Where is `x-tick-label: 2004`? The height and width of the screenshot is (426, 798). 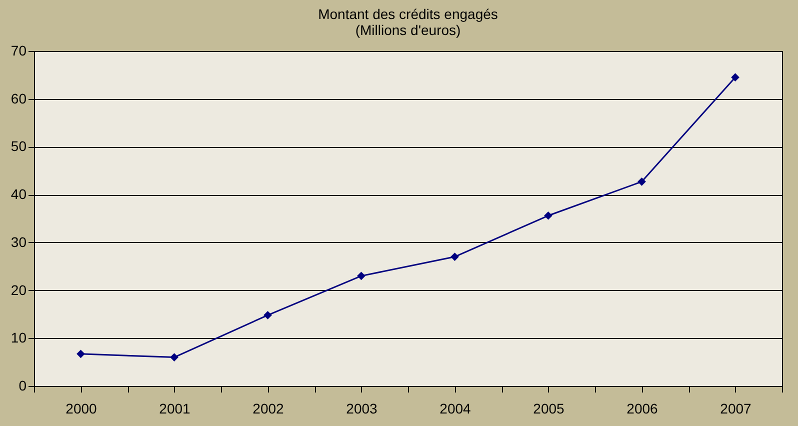 x-tick-label: 2004 is located at coordinates (456, 408).